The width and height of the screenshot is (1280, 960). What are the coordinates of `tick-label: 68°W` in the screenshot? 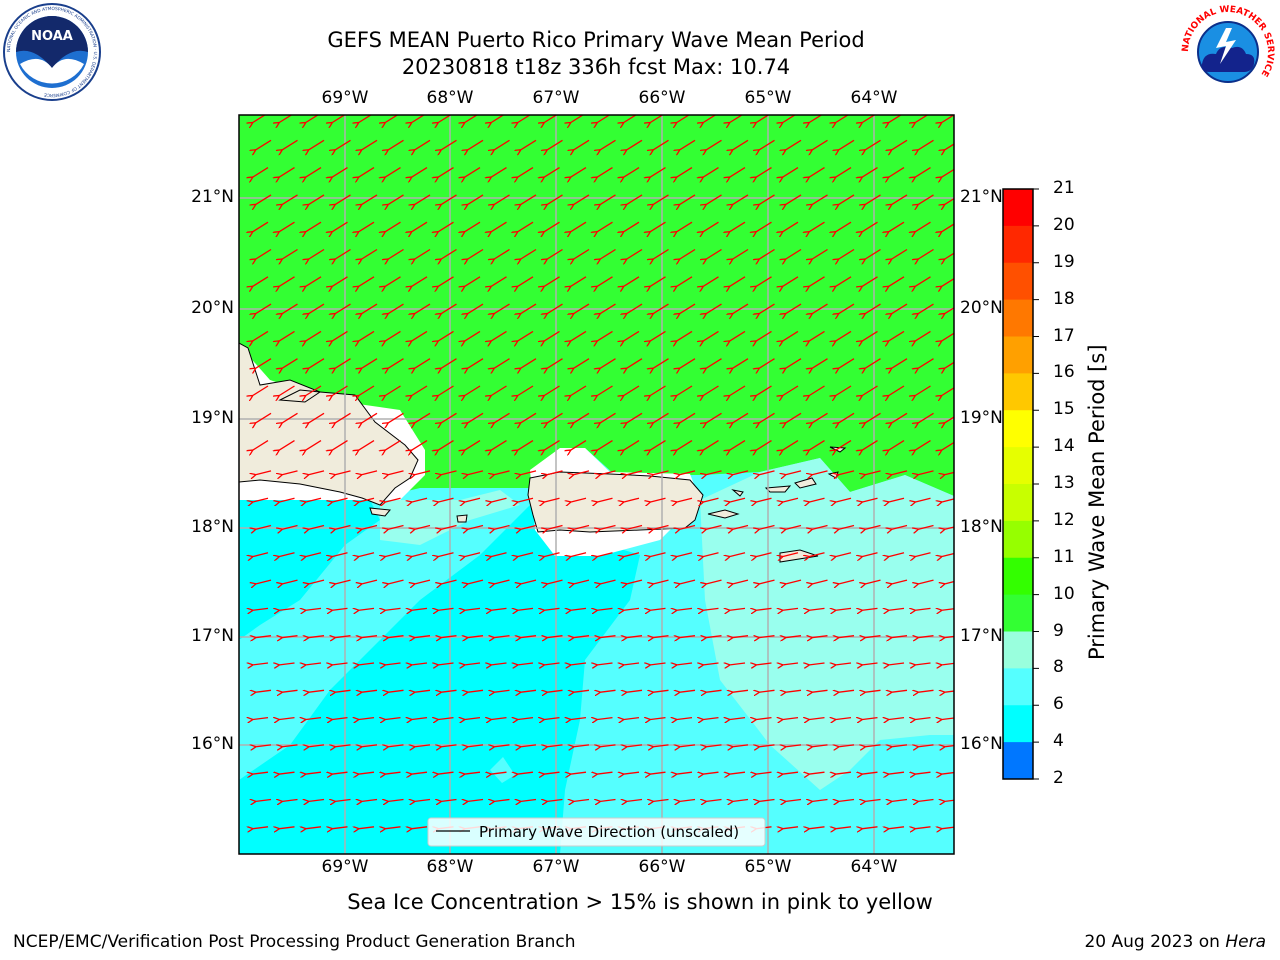 It's located at (450, 98).